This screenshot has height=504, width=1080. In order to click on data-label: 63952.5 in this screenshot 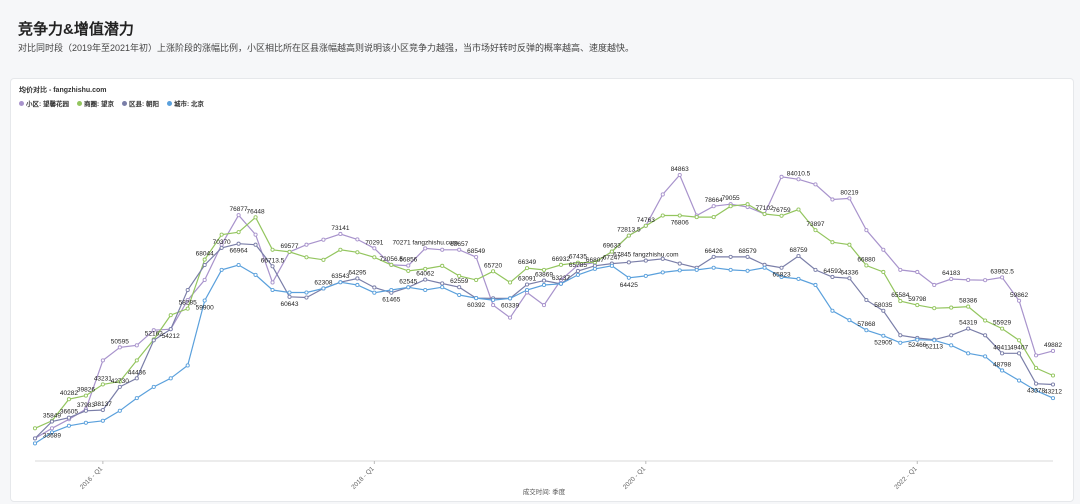, I will do `click(1002, 271)`.